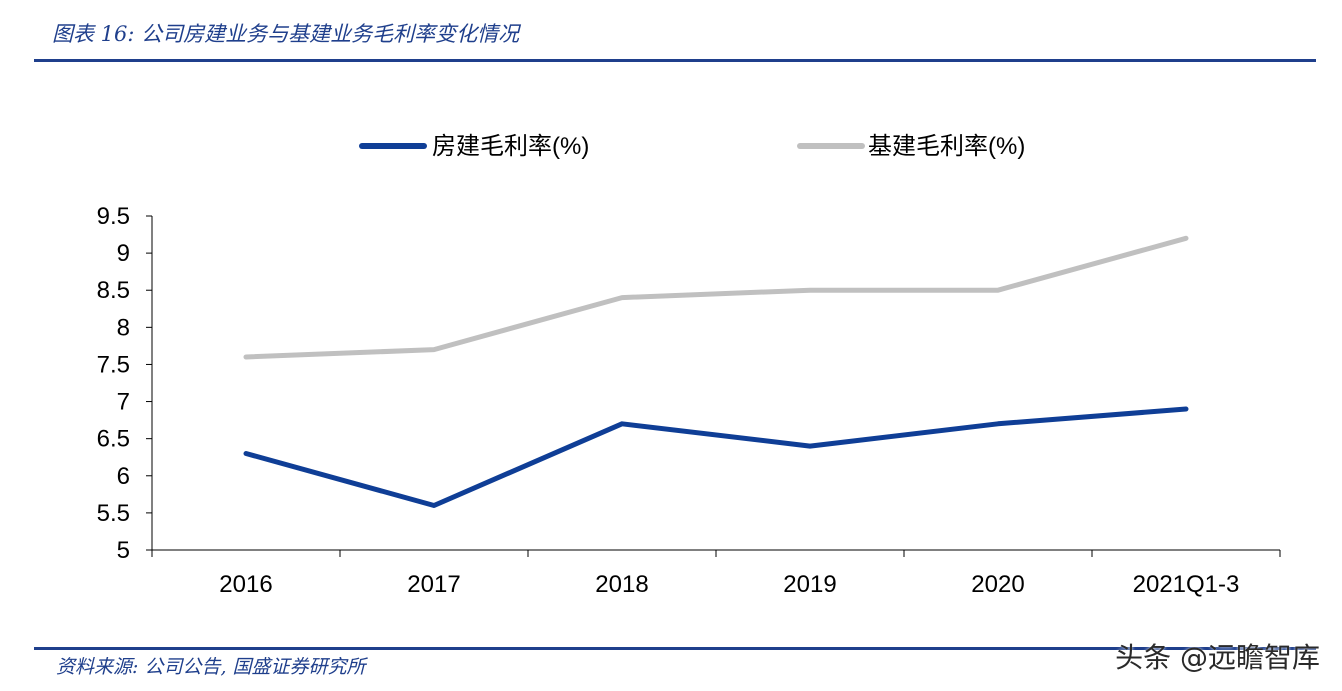 The height and width of the screenshot is (691, 1342). What do you see at coordinates (946, 146) in the screenshot?
I see `legend-label: 基建毛利率(%)` at bounding box center [946, 146].